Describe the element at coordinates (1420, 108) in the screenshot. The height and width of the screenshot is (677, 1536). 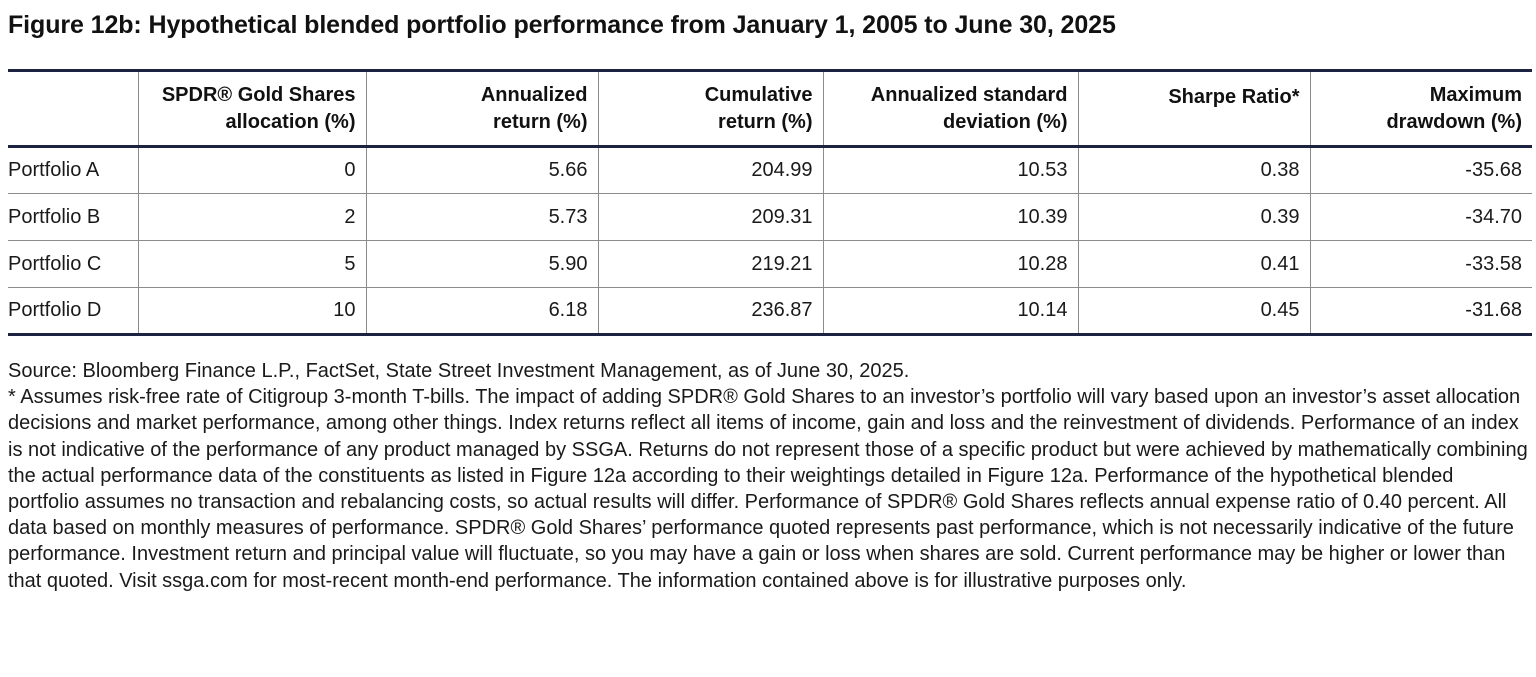
I see `header-max-drawdown: Maximum drawdown (%)` at that location.